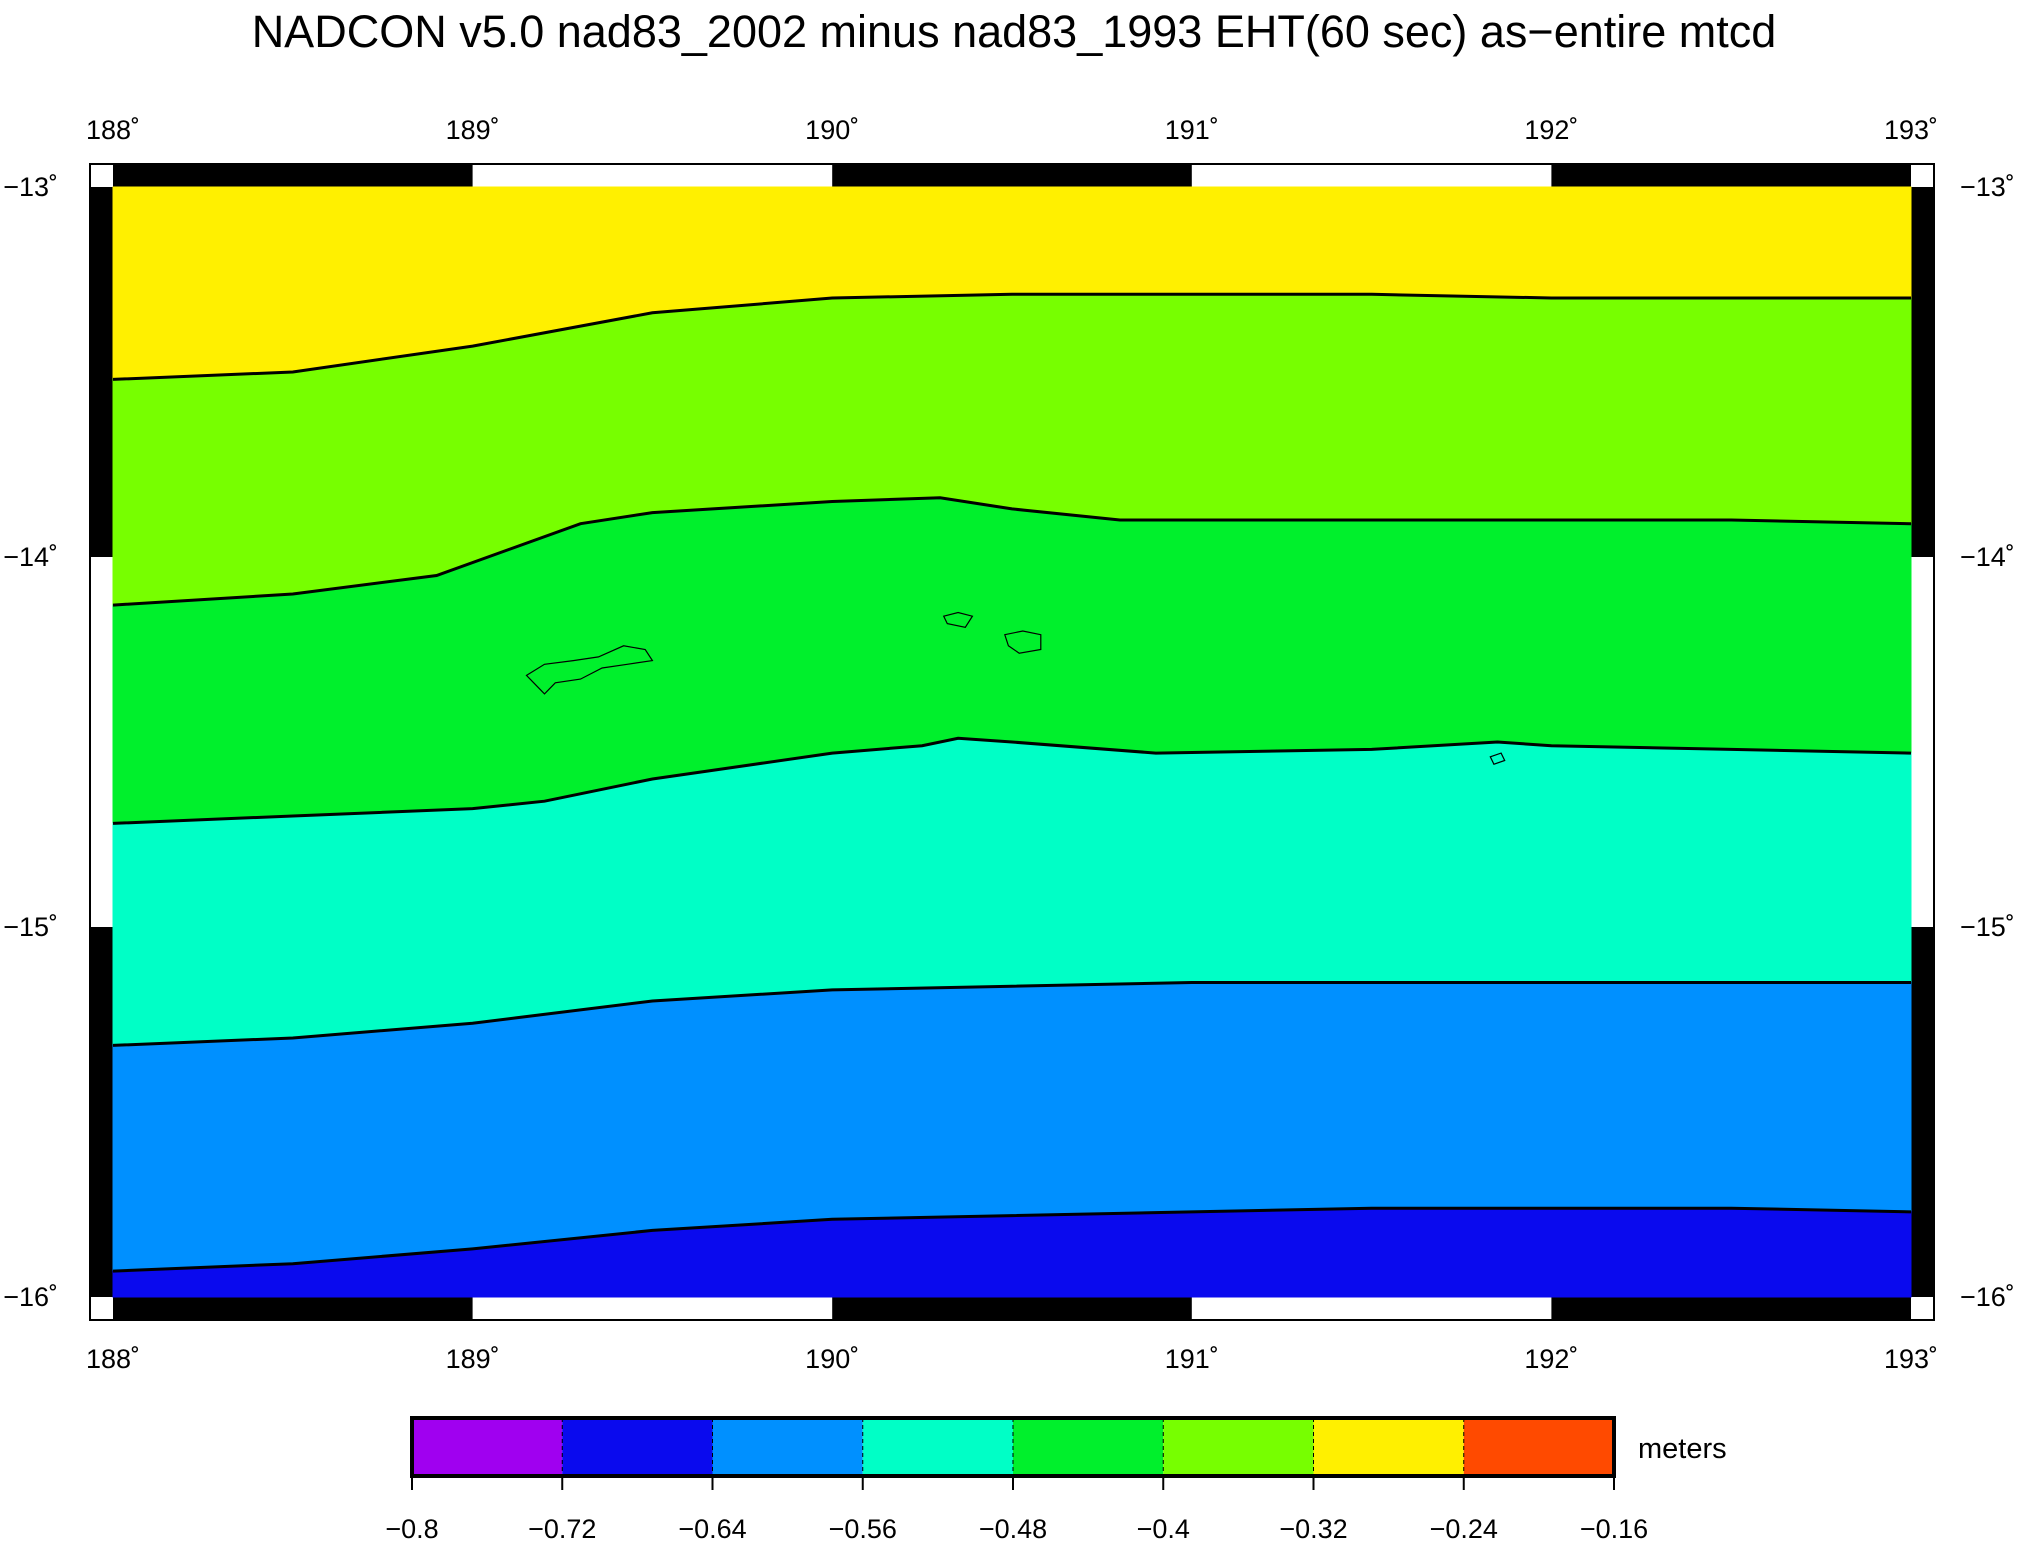 The width and height of the screenshot is (2028, 1548). Describe the element at coordinates (1614, 1529) in the screenshot. I see `colorbar-tick-label: −0.16` at that location.